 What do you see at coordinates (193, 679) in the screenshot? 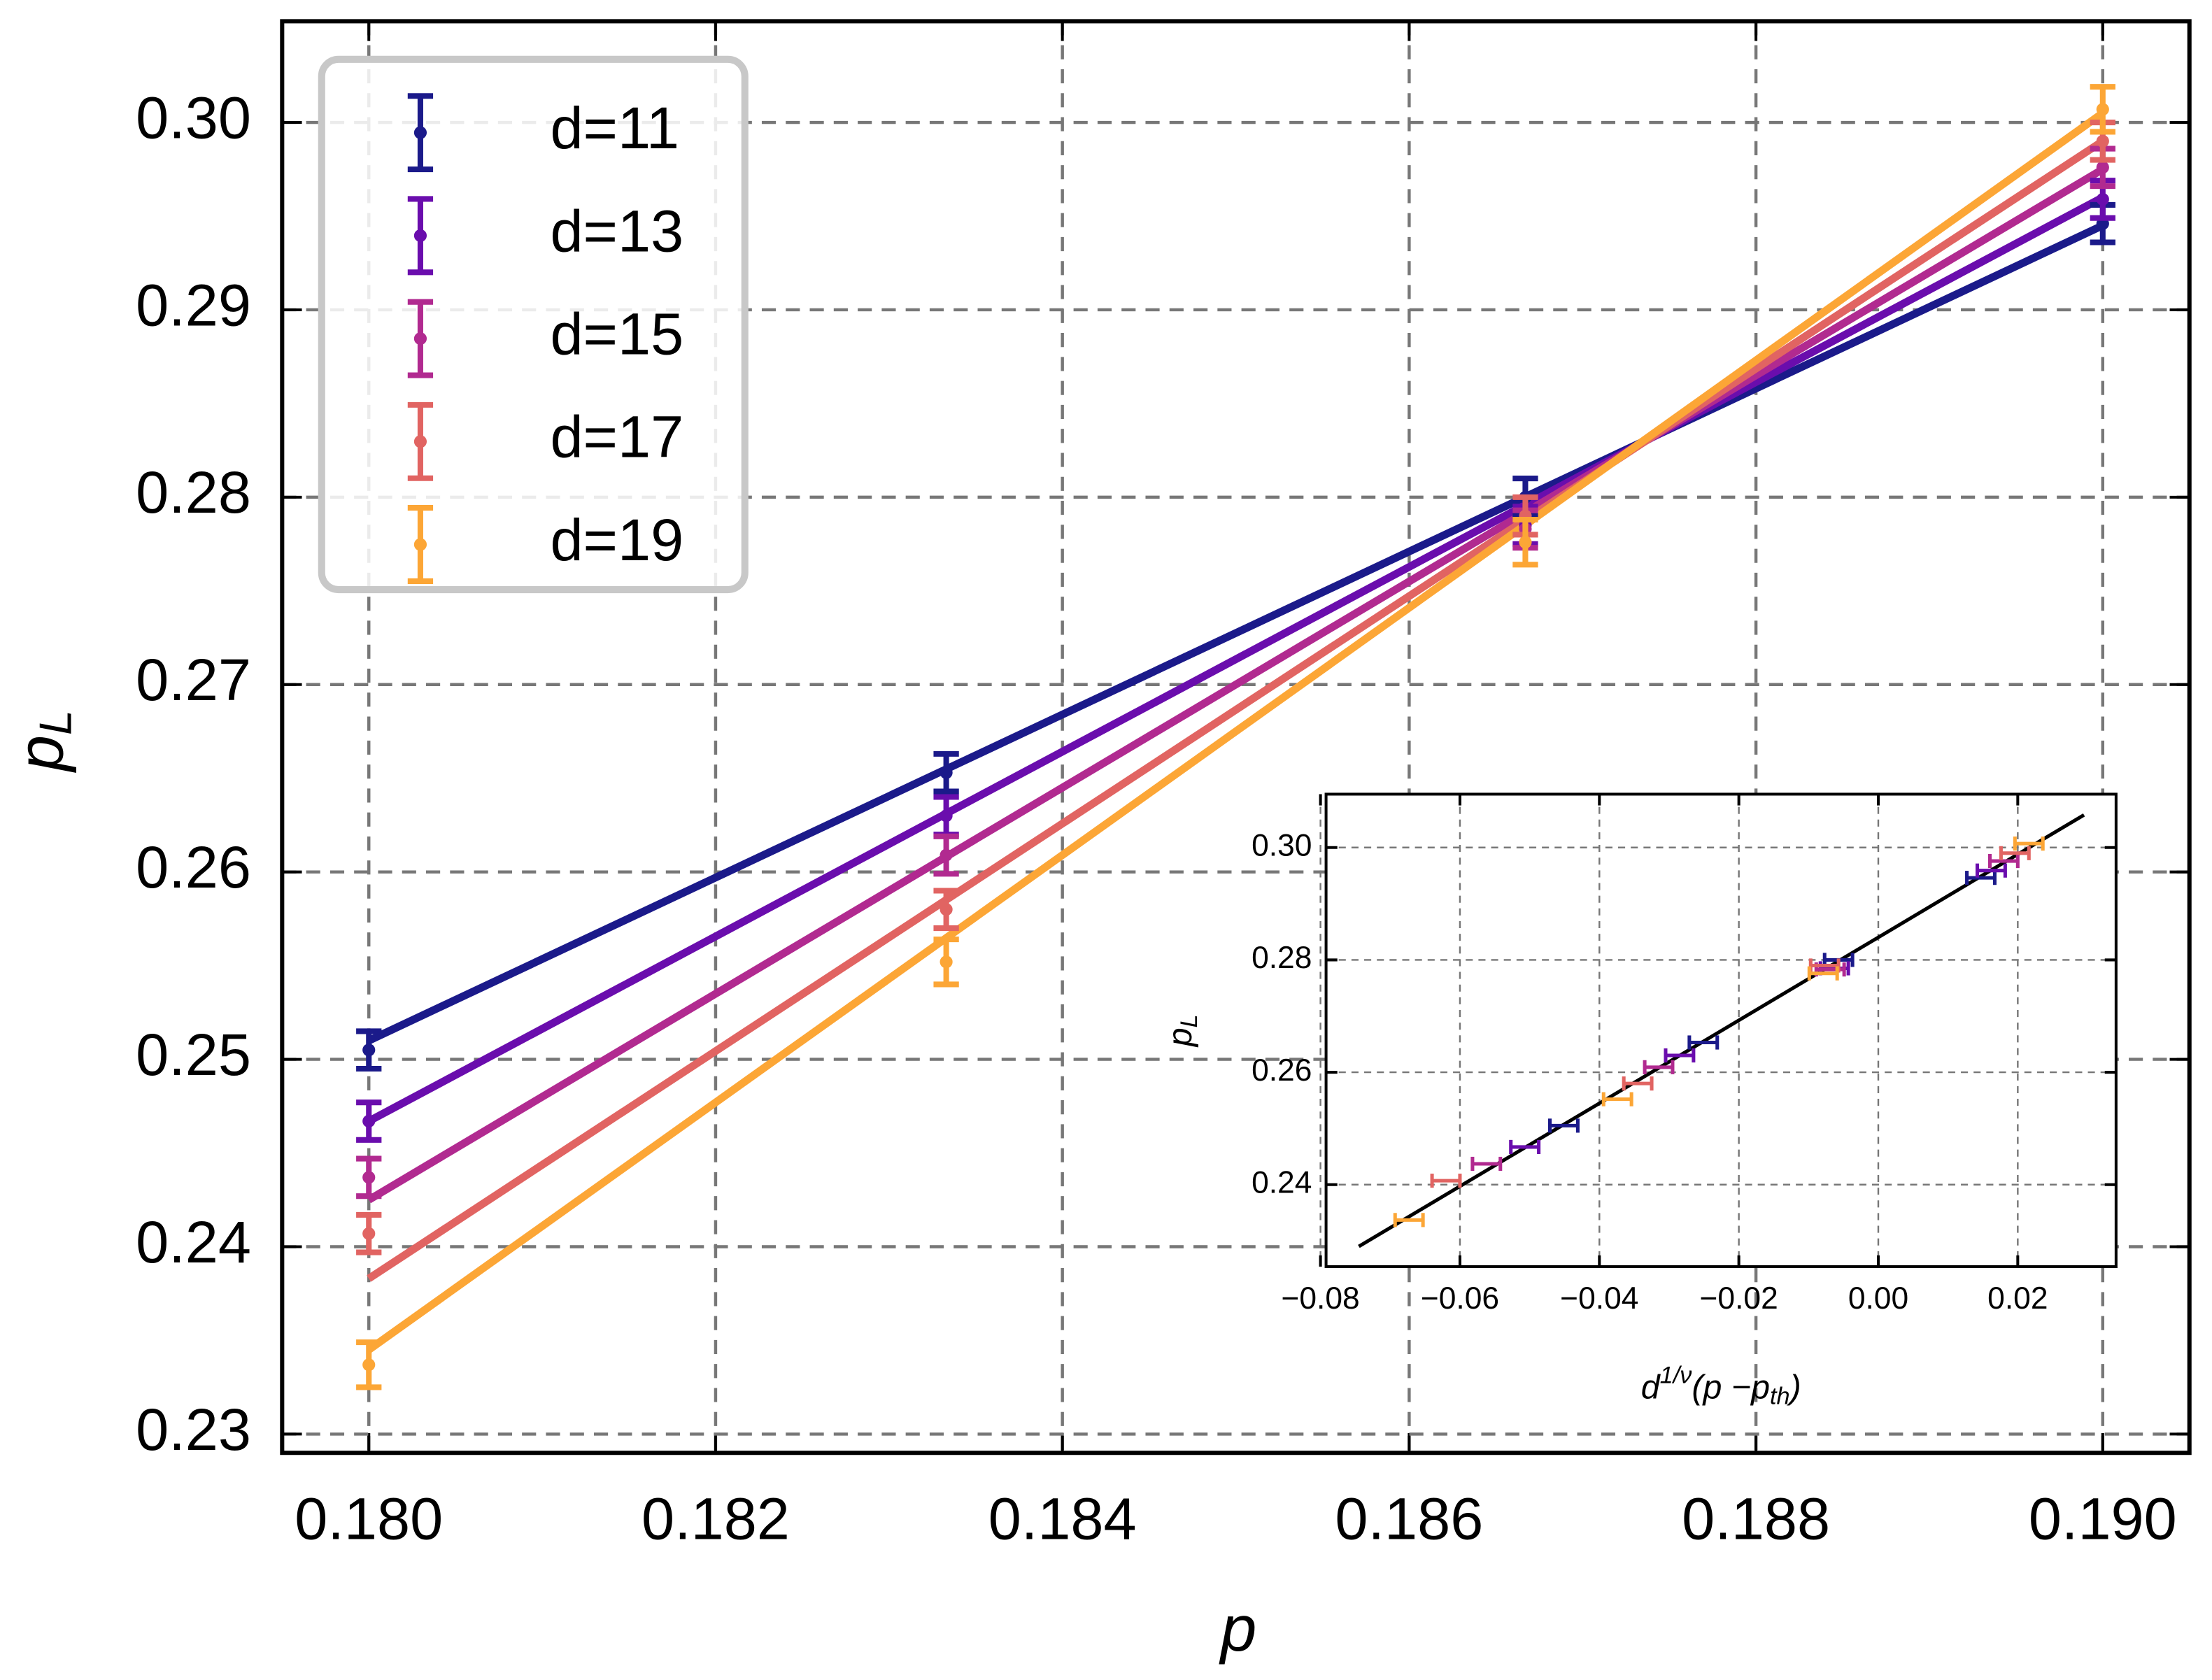
I see `y-tick-label: 0.27` at bounding box center [193, 679].